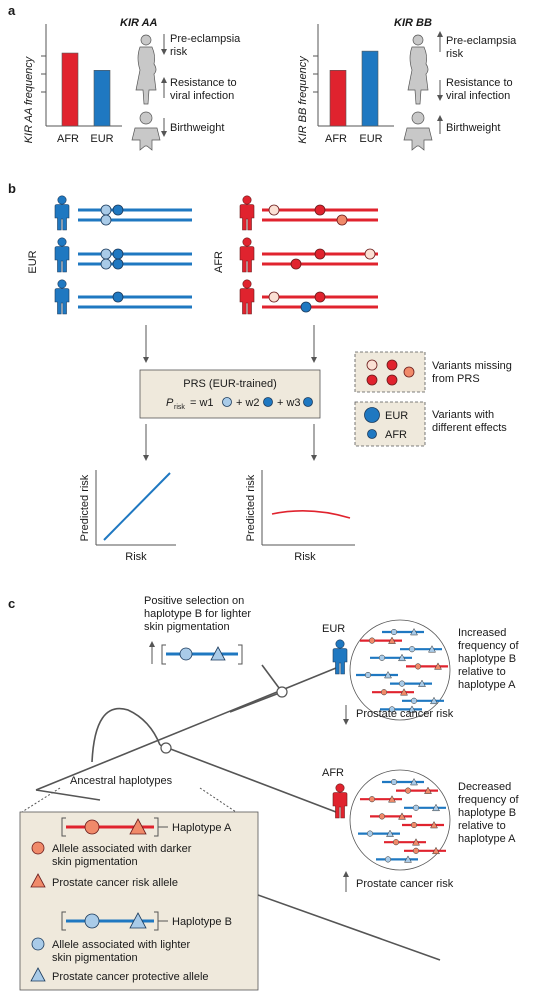 This screenshot has width=540, height=1002. I want to click on legend-eur: EUR, so click(396, 416).